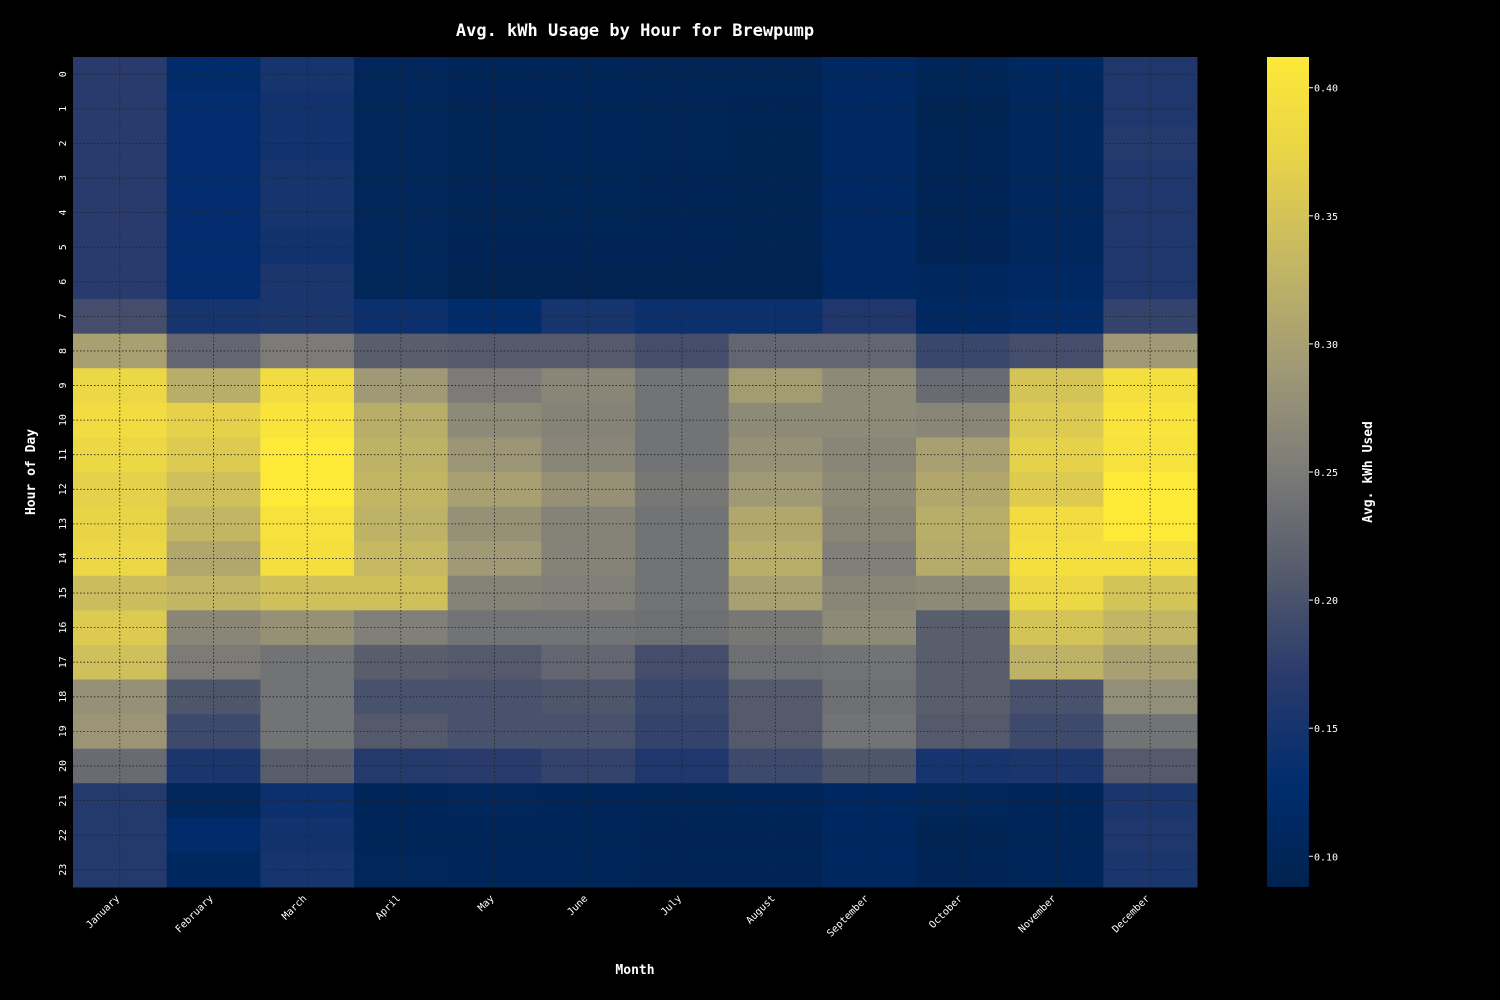  I want to click on y-tick-label: 23, so click(63, 870).